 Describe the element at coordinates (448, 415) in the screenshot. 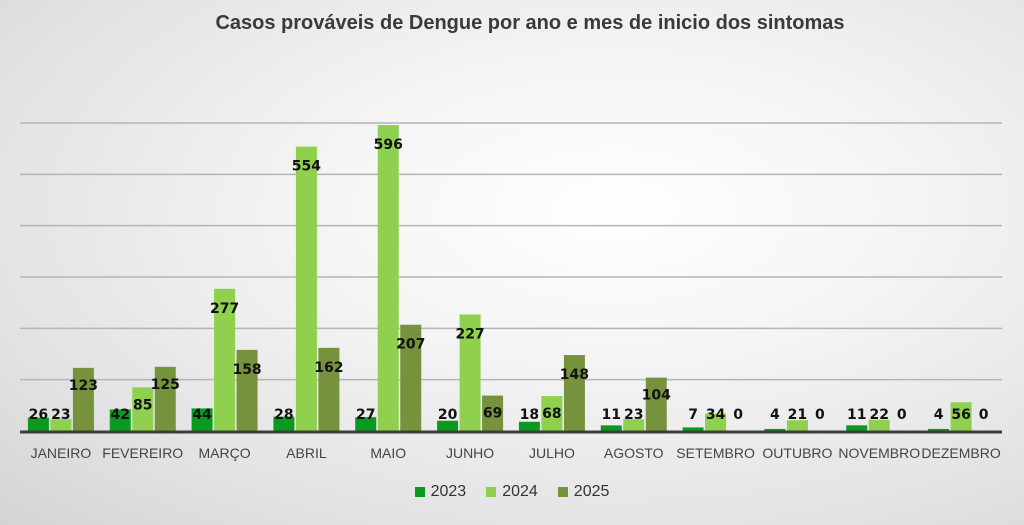

I see `data-label-2023-junho: 20` at that location.